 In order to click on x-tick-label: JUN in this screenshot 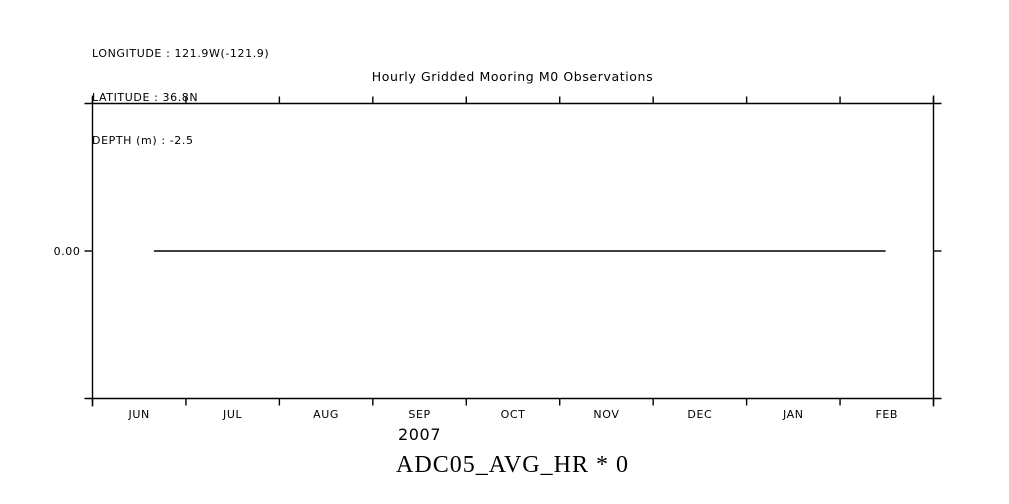, I will do `click(139, 414)`.